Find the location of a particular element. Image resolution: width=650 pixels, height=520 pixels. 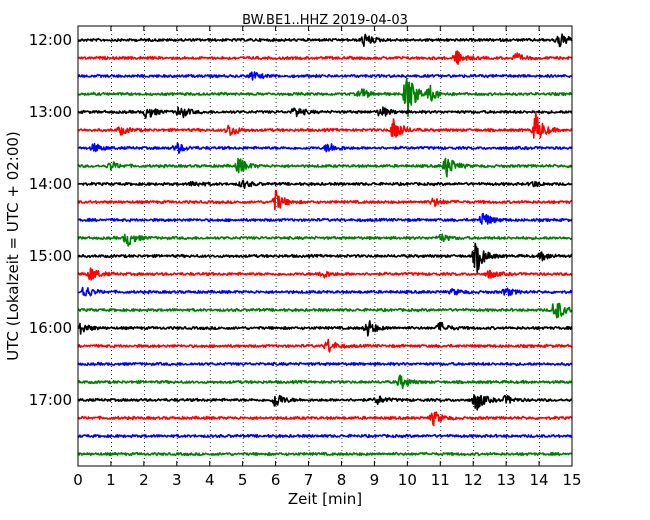

y-axis-label: UTC (Lokalzeit = UTC + 02:00) is located at coordinates (13, 246).